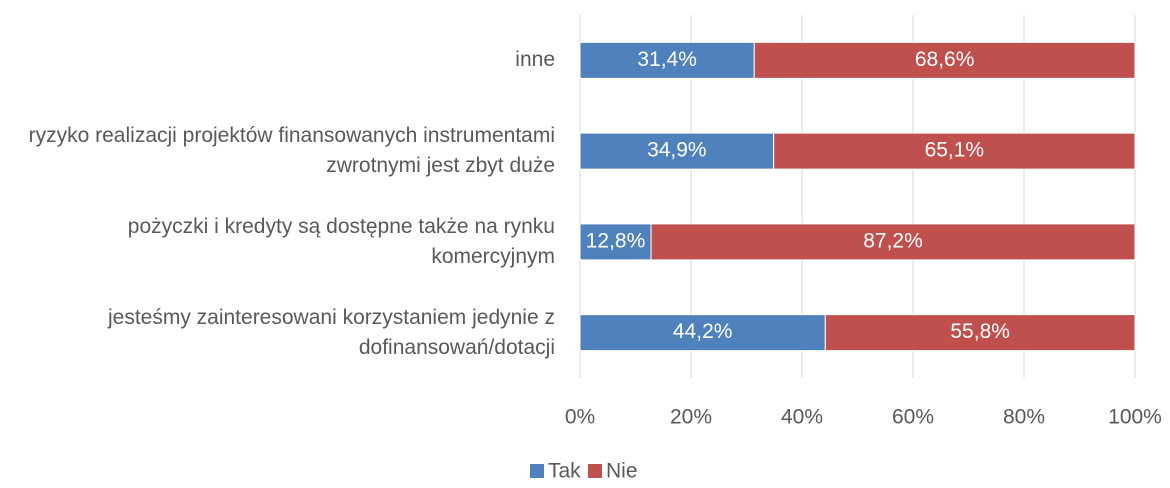  I want to click on value-label: 12,8%, so click(616, 240).